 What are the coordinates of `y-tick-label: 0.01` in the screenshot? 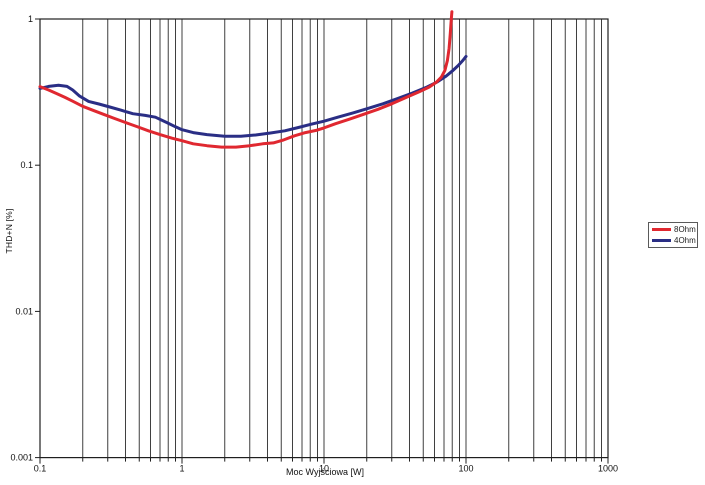 It's located at (24, 311).